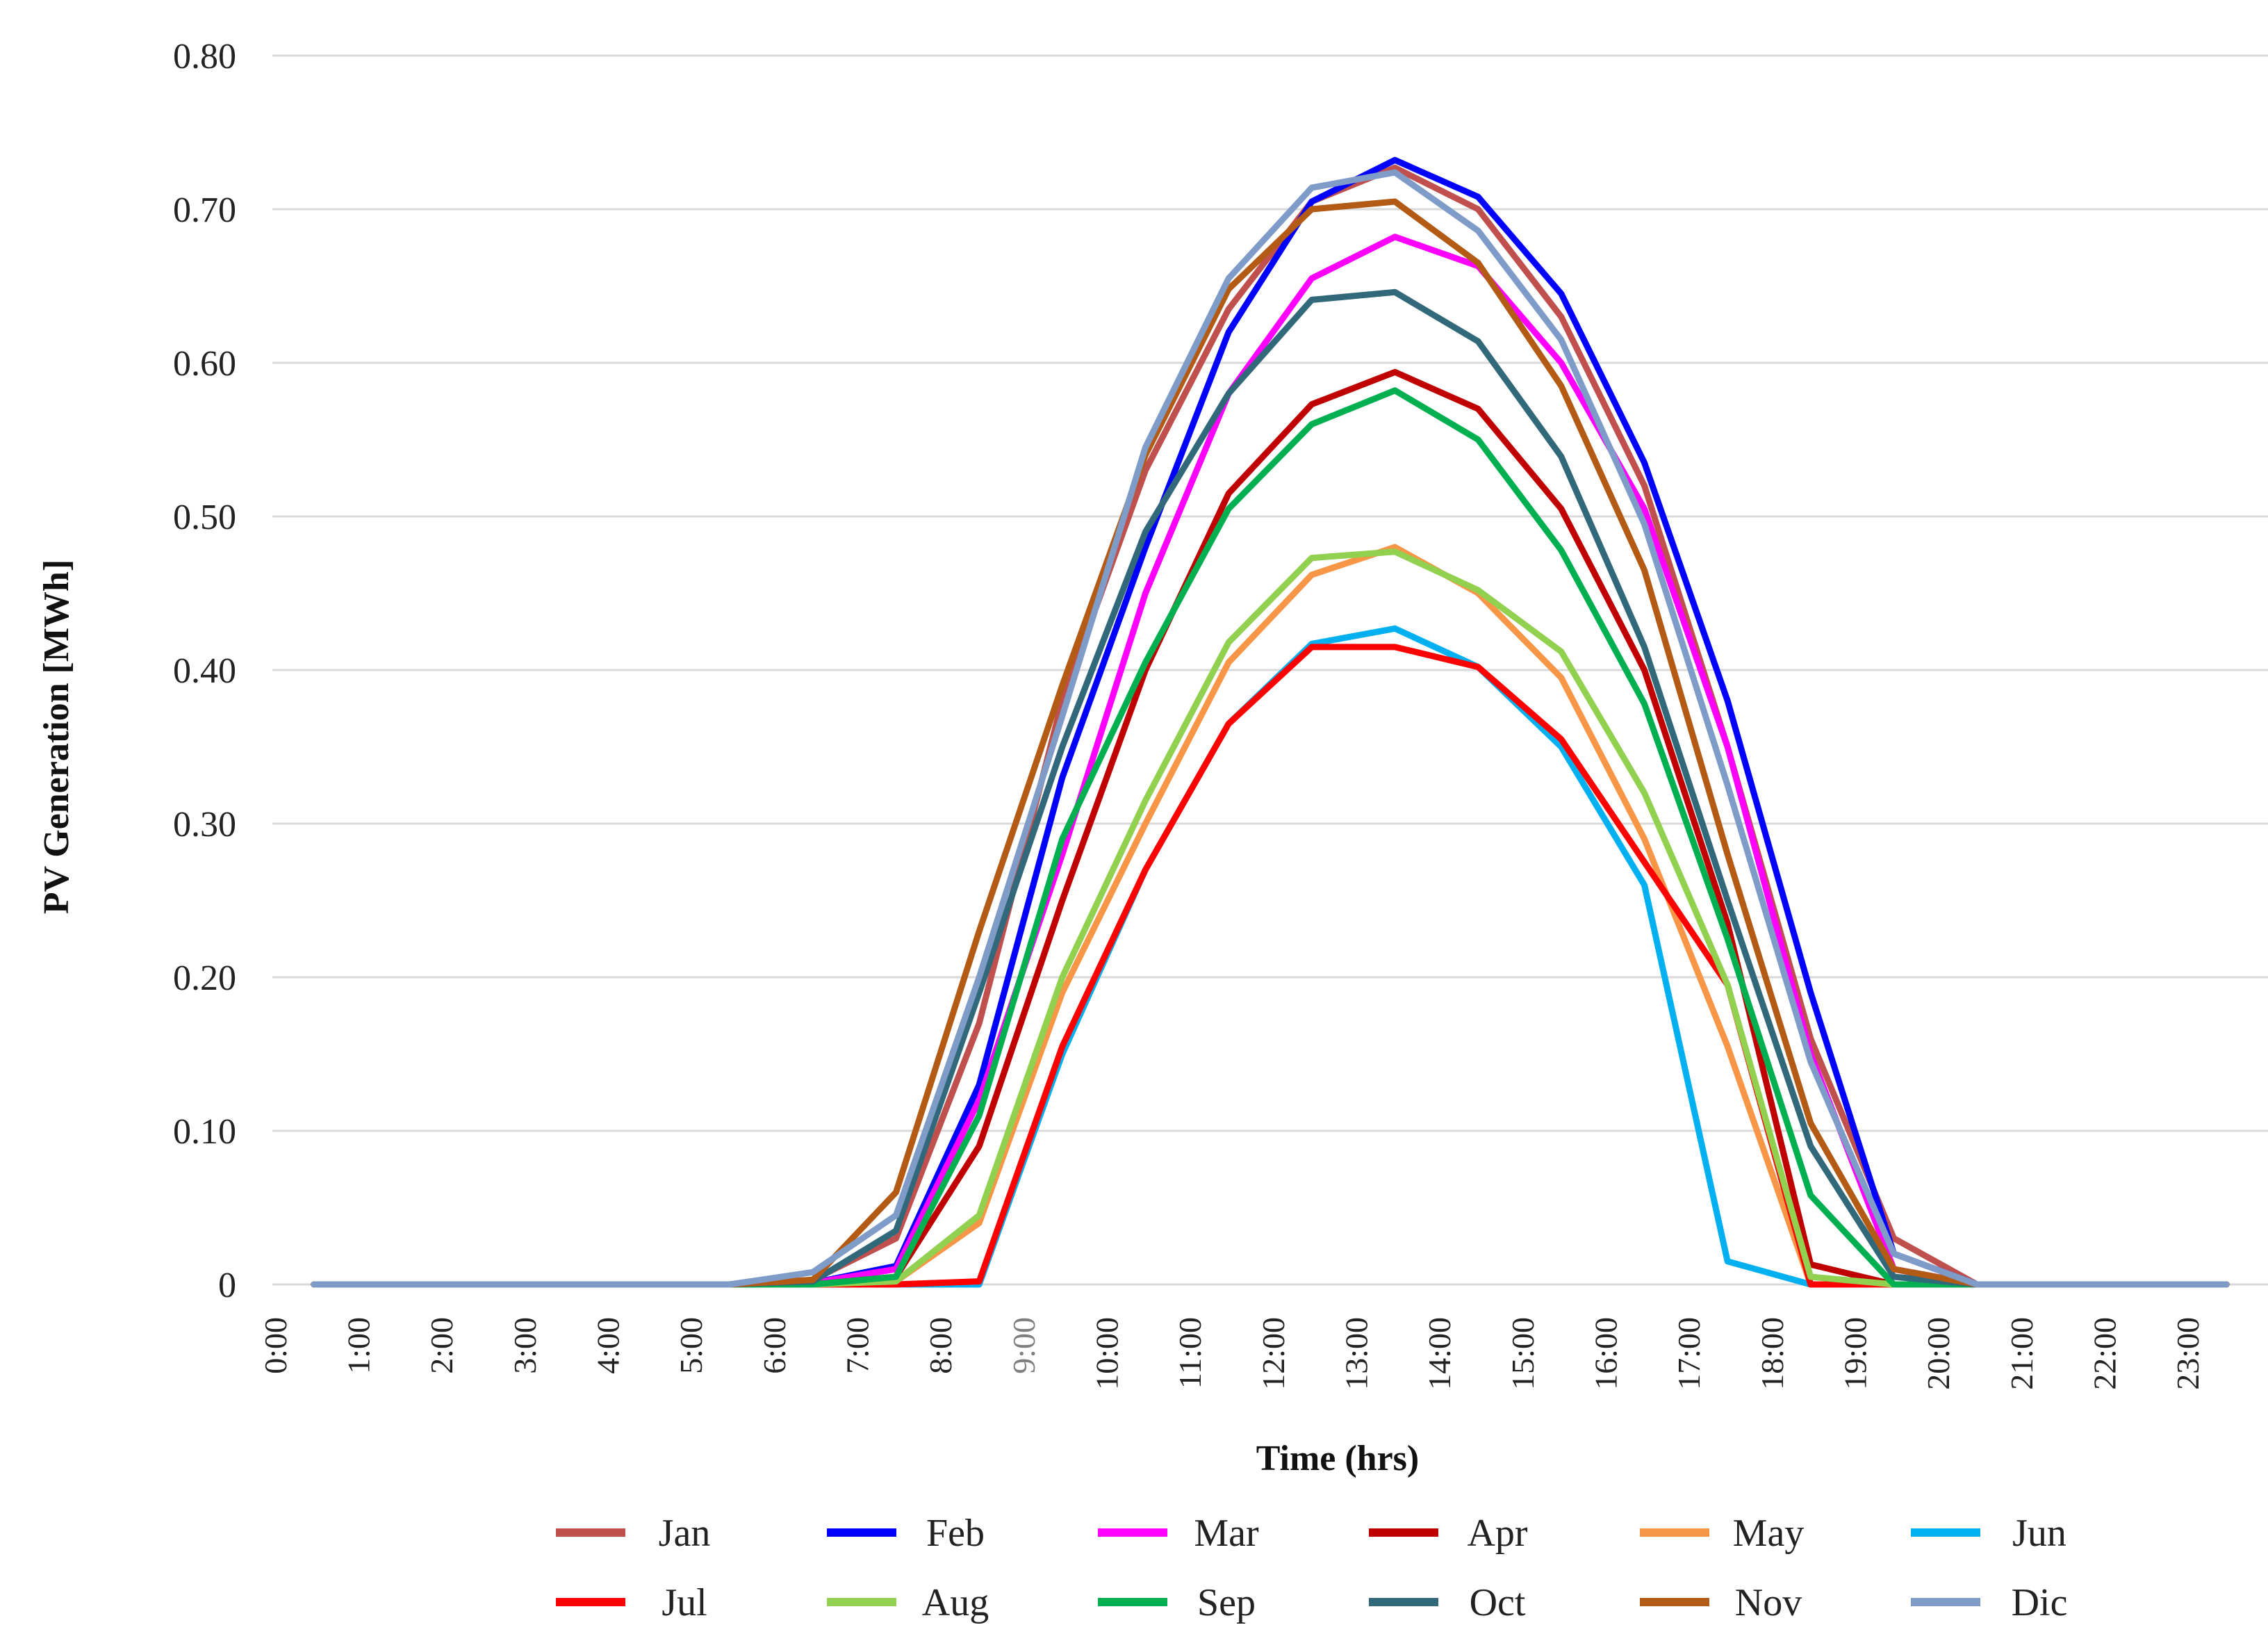 The width and height of the screenshot is (2268, 1641). What do you see at coordinates (359, 1345) in the screenshot?
I see `x-tick-label: 1:00` at bounding box center [359, 1345].